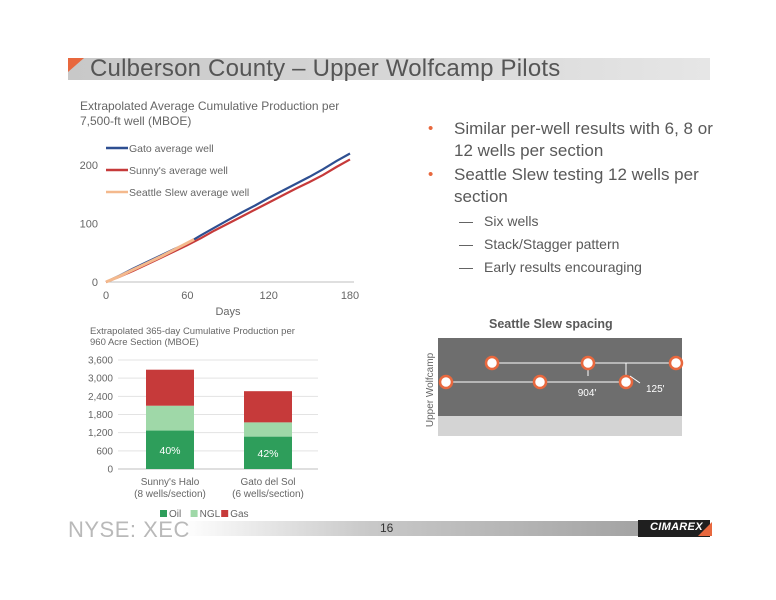 The image size is (776, 600). Describe the element at coordinates (574, 221) in the screenshot. I see `sub-bullet-item: — Six wells` at that location.